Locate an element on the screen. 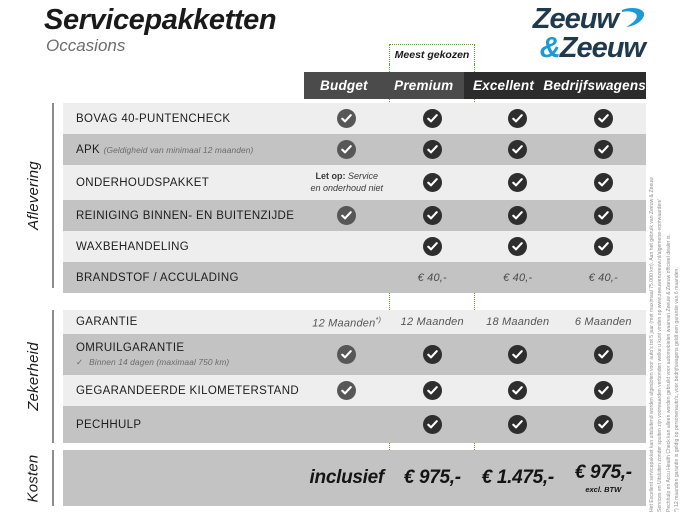 The image size is (685, 514). column-header-budget: Budget is located at coordinates (344, 85).